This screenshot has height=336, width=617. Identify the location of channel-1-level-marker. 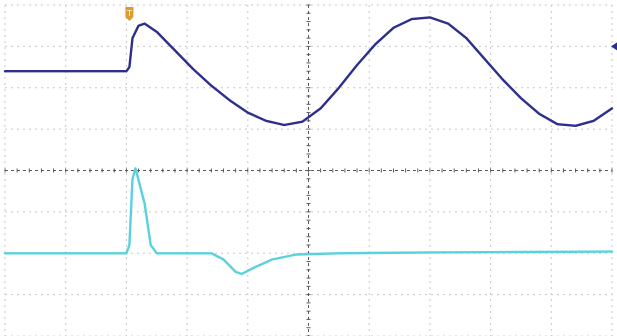
(614, 46).